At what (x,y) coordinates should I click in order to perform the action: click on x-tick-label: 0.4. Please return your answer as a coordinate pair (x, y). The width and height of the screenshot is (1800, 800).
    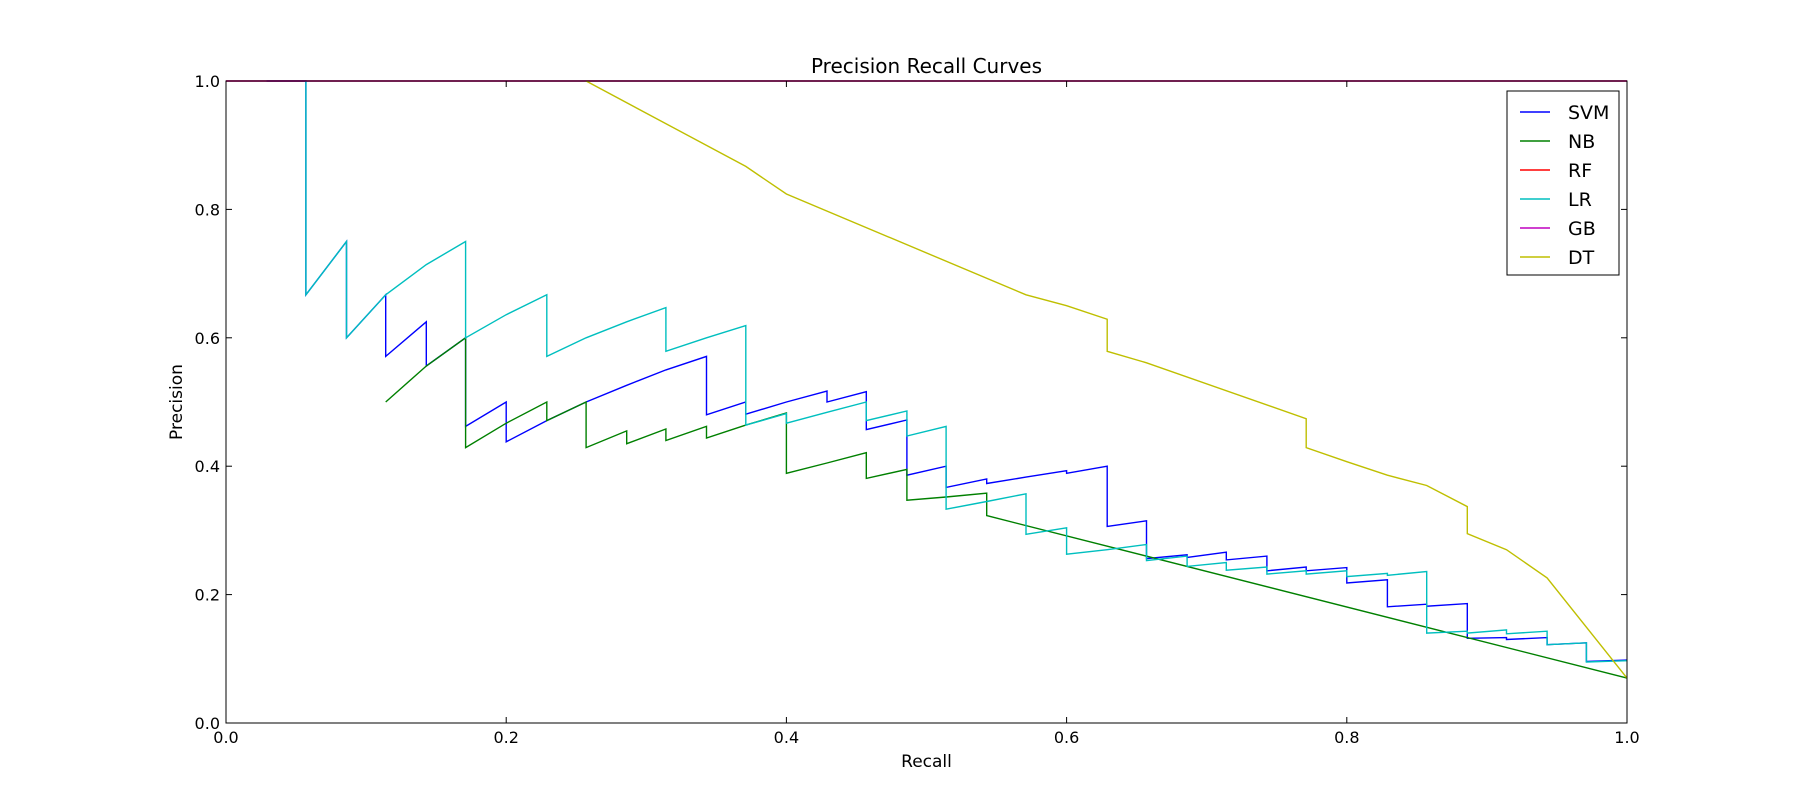
    Looking at the image, I should click on (786, 737).